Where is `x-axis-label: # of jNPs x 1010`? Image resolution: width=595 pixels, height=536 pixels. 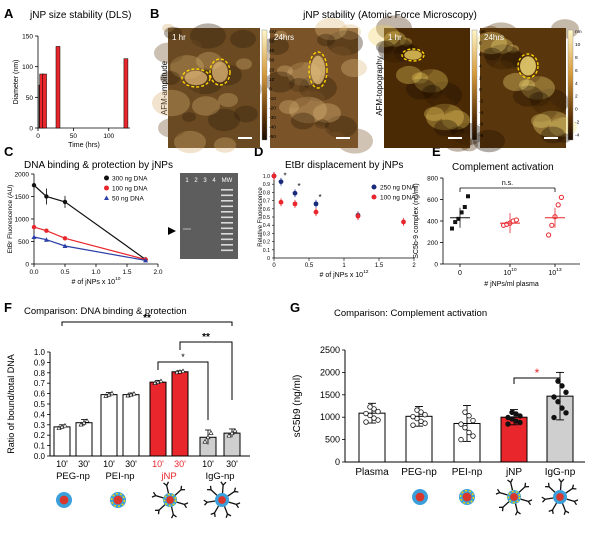
x-axis-label: # of jNPs x 1010 is located at coordinates (95, 281).